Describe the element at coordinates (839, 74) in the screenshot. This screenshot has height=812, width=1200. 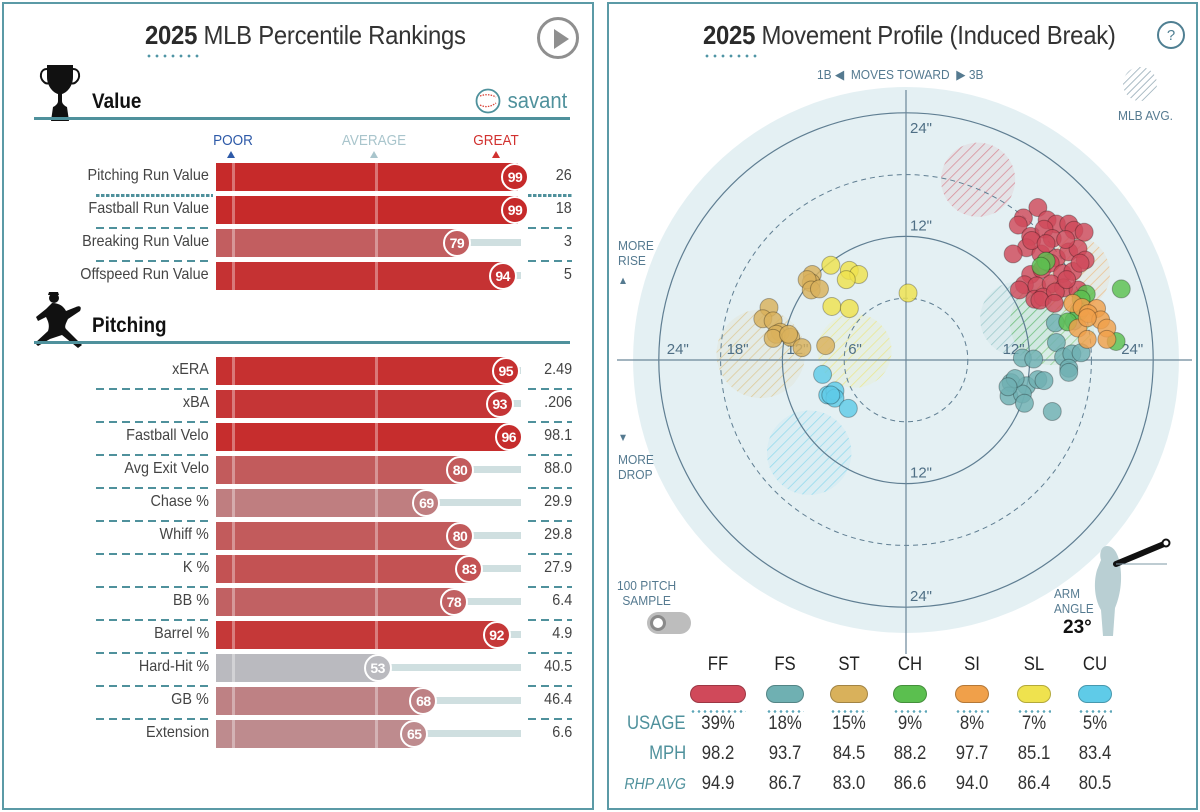
I see `arrow-left-icon: ◀` at that location.